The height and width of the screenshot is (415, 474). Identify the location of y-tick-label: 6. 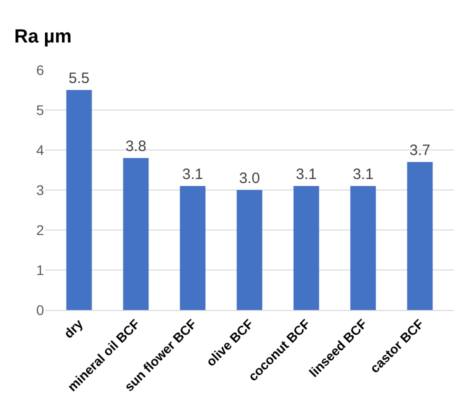
(40, 70).